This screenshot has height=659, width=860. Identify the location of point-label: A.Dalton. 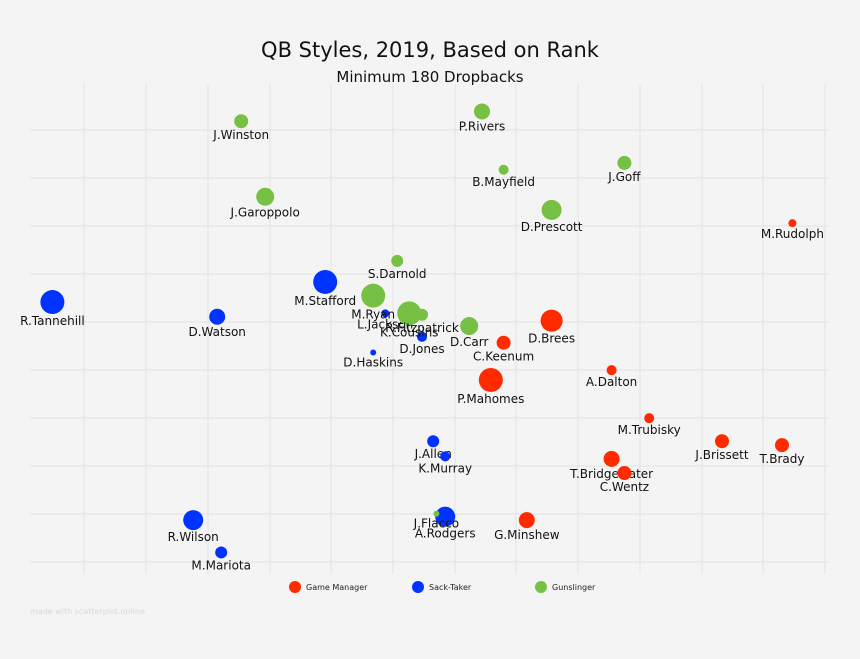
(611, 382).